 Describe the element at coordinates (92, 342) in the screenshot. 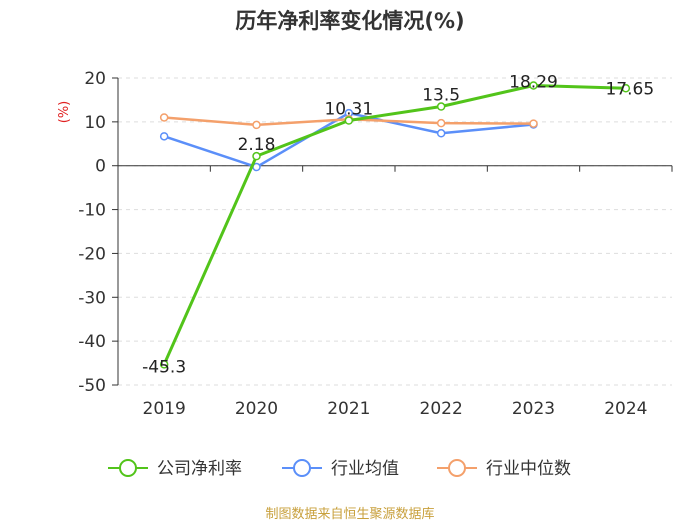

I see `y-tick-label: -40` at that location.